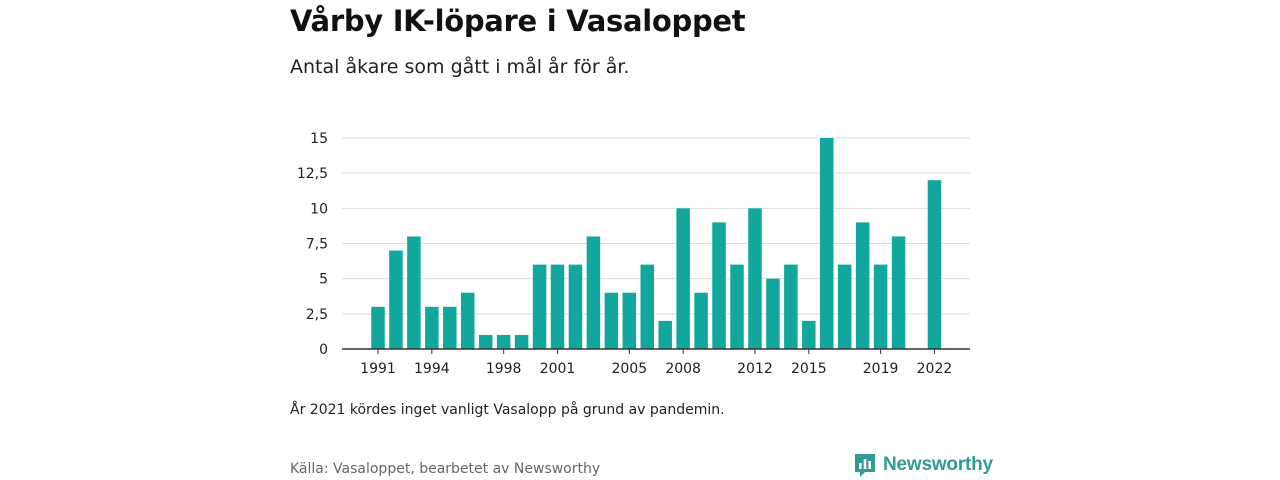  I want to click on bar-1999, so click(521, 341).